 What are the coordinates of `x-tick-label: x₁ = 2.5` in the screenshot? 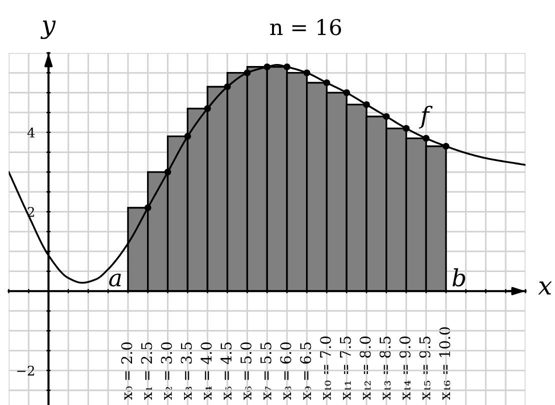 It's located at (146, 371).